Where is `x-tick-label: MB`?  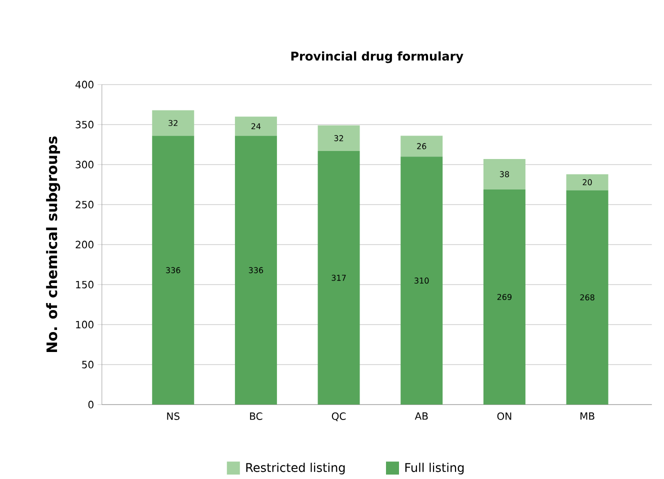 x-tick-label: MB is located at coordinates (587, 416).